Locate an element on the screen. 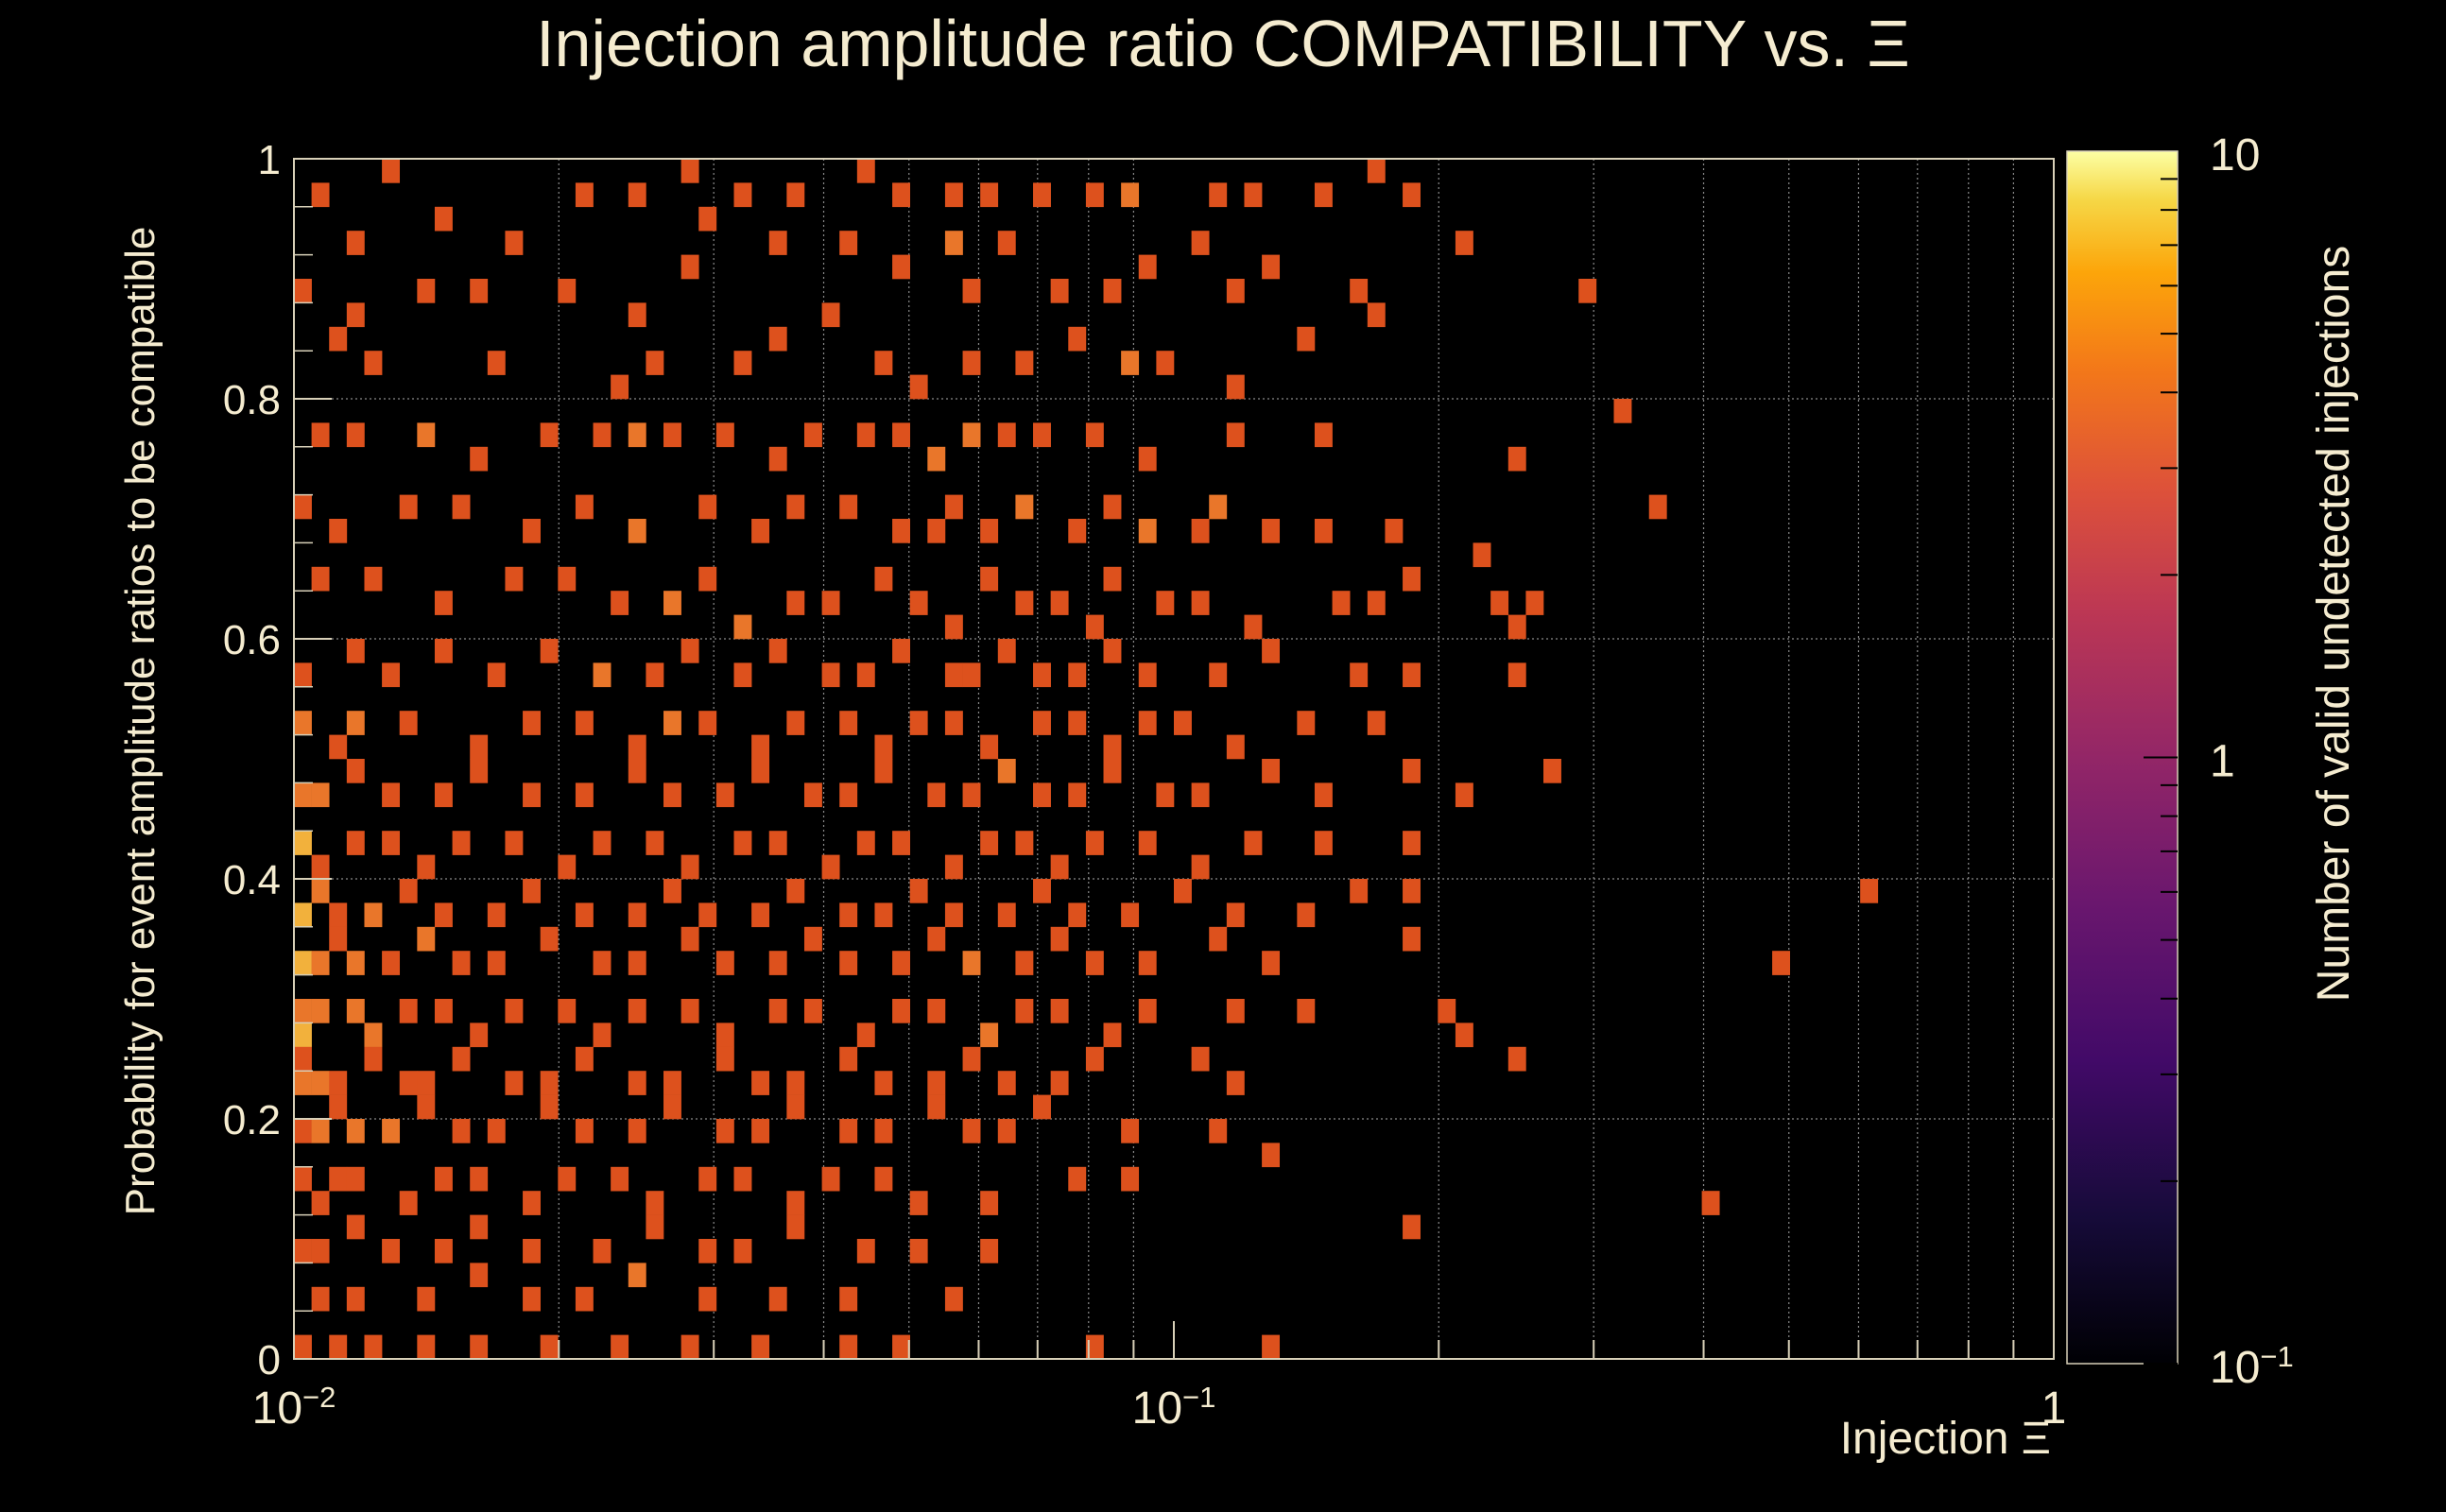 This screenshot has height=1512, width=2446. y-tick-label: 1 is located at coordinates (269, 160).